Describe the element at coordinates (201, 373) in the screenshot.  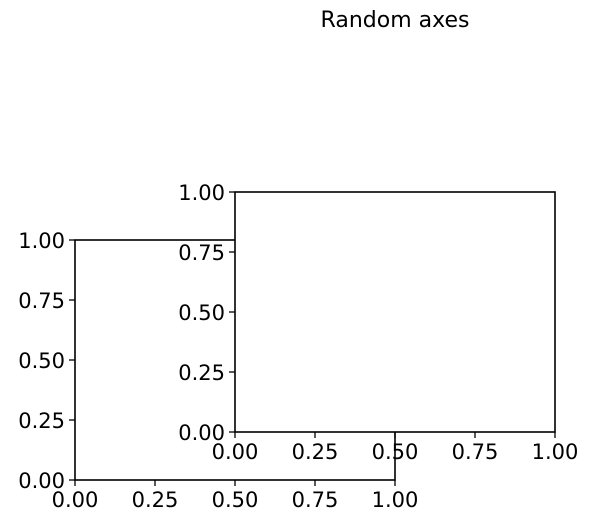
I see `y-tick-label-2-1: 0.25` at that location.